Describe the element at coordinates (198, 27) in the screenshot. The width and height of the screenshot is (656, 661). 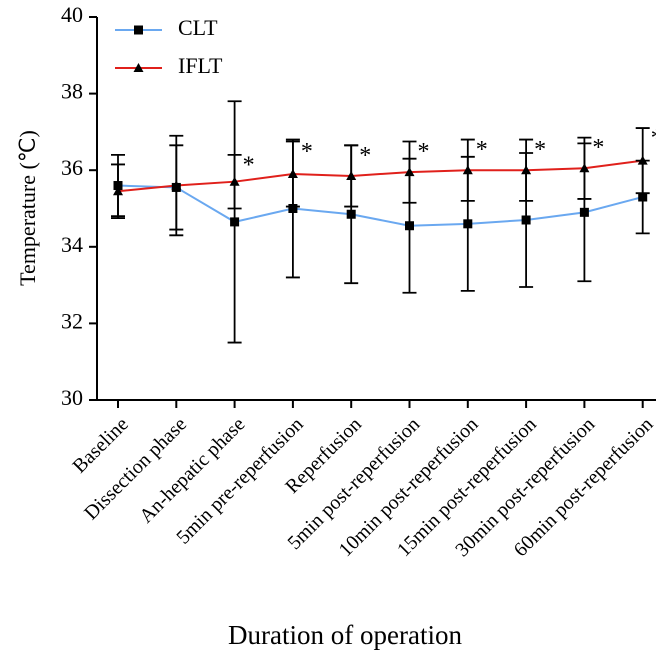
I see `legend-label: CLT` at that location.